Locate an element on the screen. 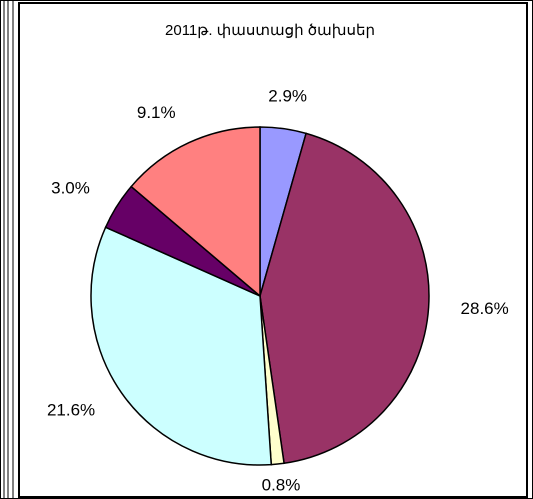 Image resolution: width=533 pixels, height=499 pixels. data-label: 3.0% is located at coordinates (70, 187).